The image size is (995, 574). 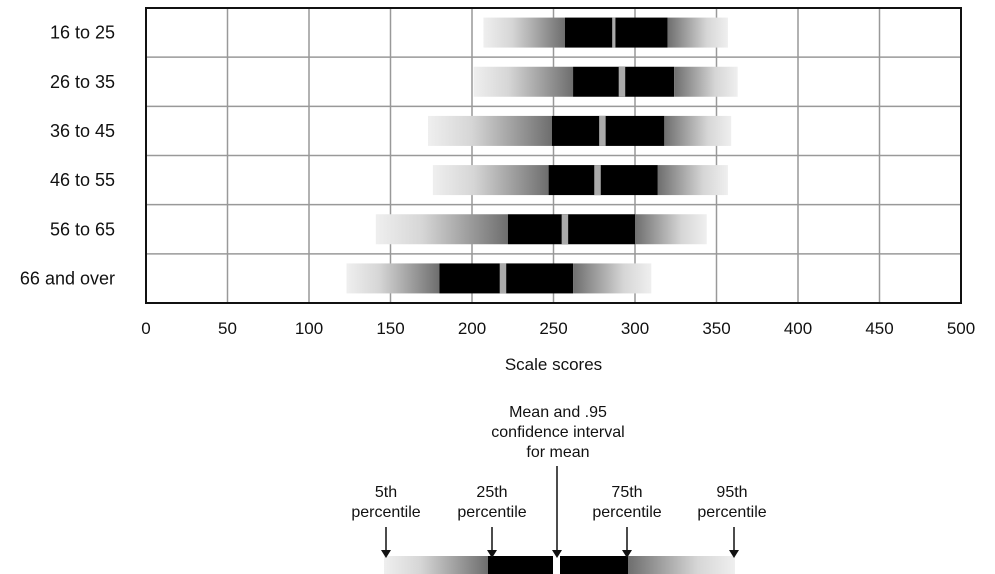 What do you see at coordinates (626, 512) in the screenshot?
I see `legend-p75-label: percentile` at bounding box center [626, 512].